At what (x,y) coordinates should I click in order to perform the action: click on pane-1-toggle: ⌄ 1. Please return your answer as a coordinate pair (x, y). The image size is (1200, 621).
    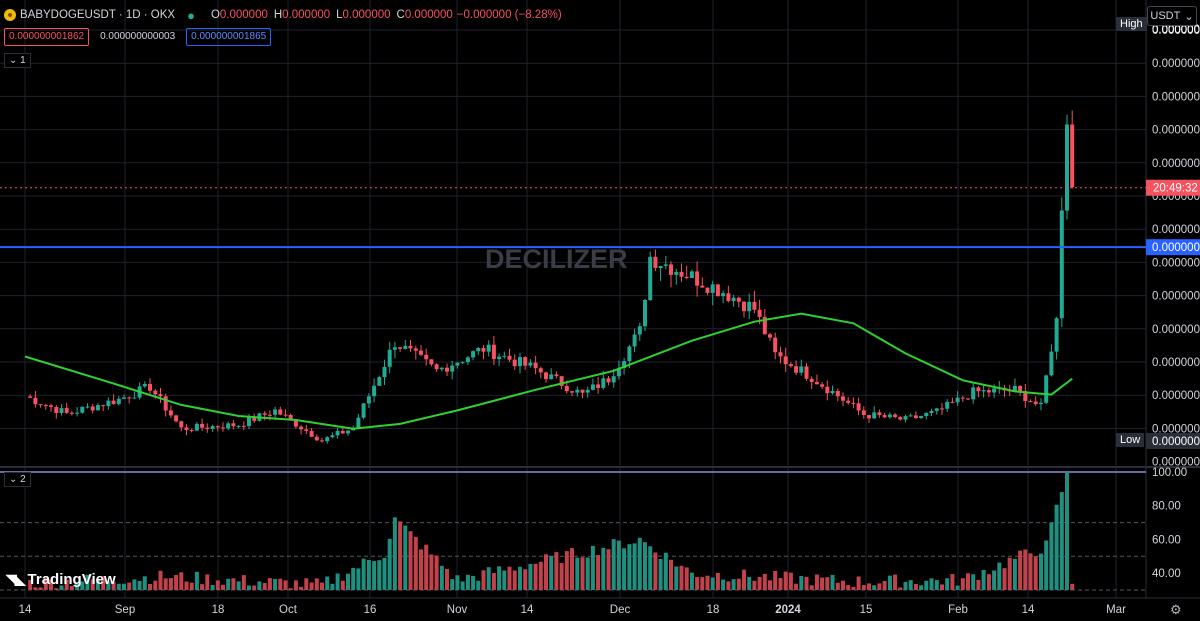
    Looking at the image, I should click on (17, 60).